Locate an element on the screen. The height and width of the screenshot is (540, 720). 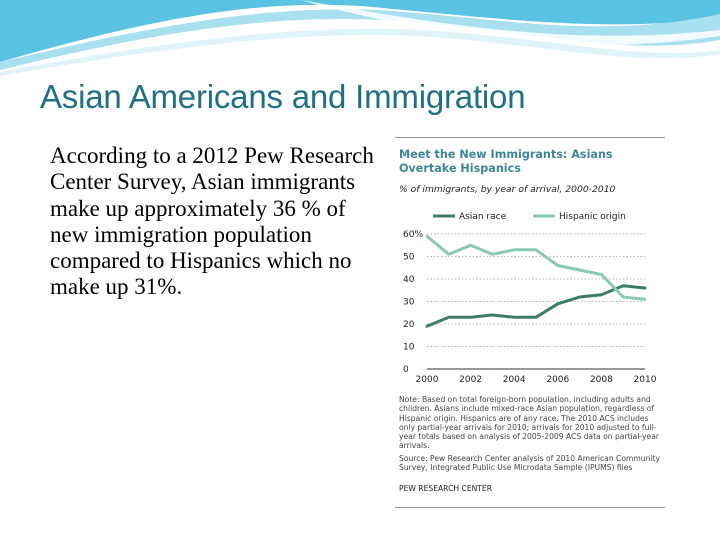
legend-label: Asian race is located at coordinates (483, 217).